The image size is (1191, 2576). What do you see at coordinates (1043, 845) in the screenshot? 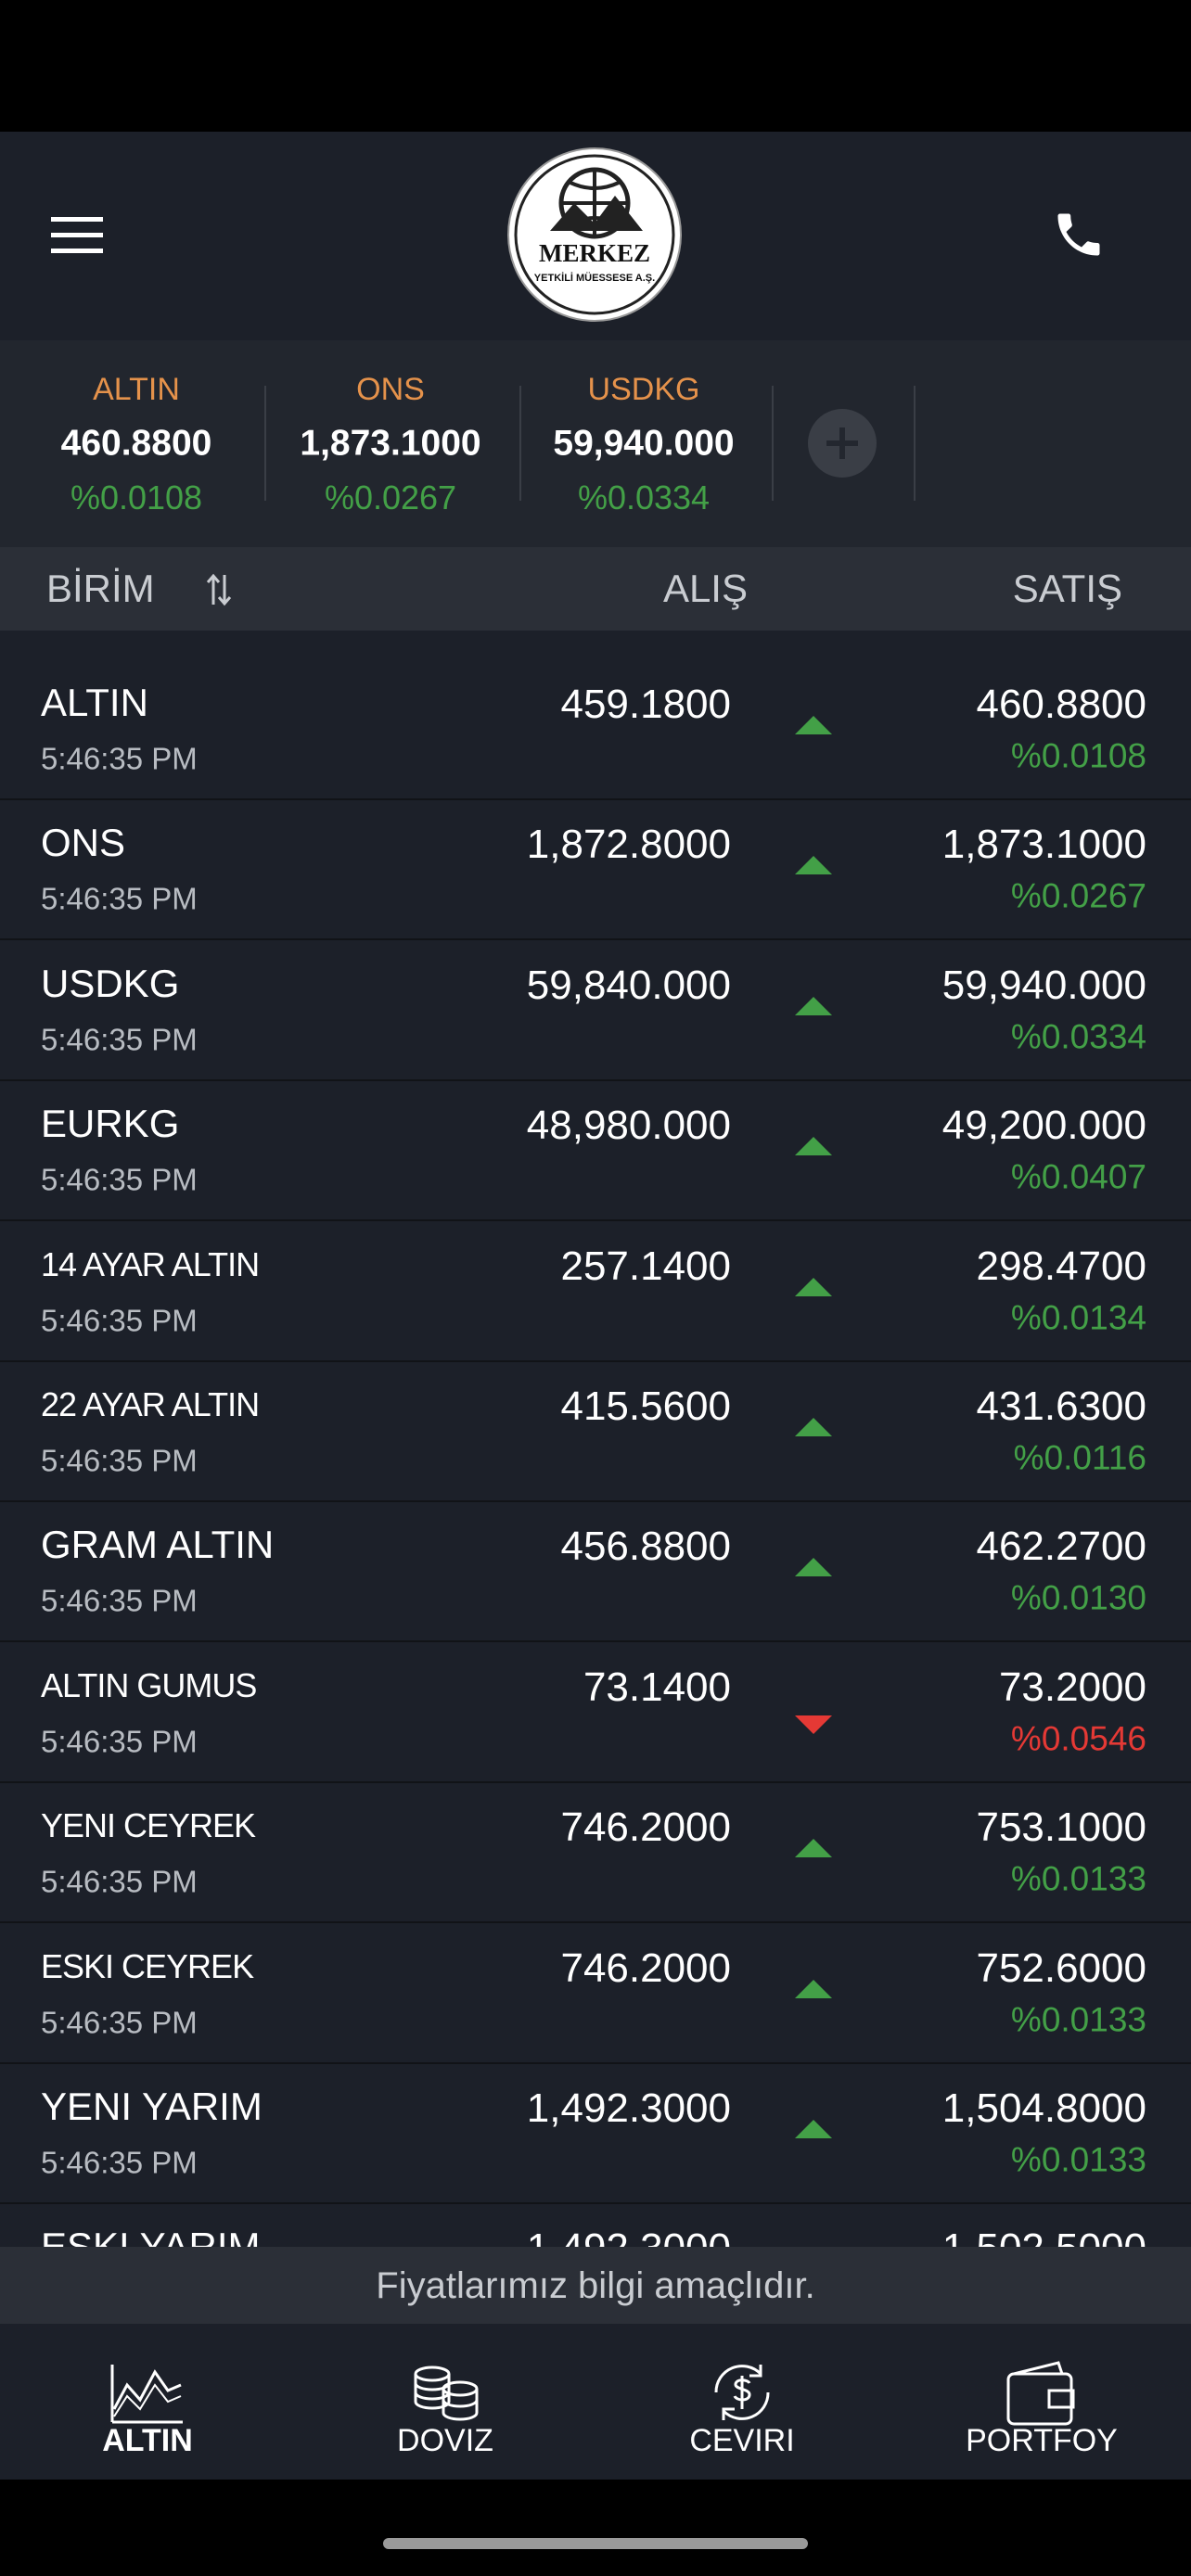
I see `sell-price: 1,873.1000` at bounding box center [1043, 845].